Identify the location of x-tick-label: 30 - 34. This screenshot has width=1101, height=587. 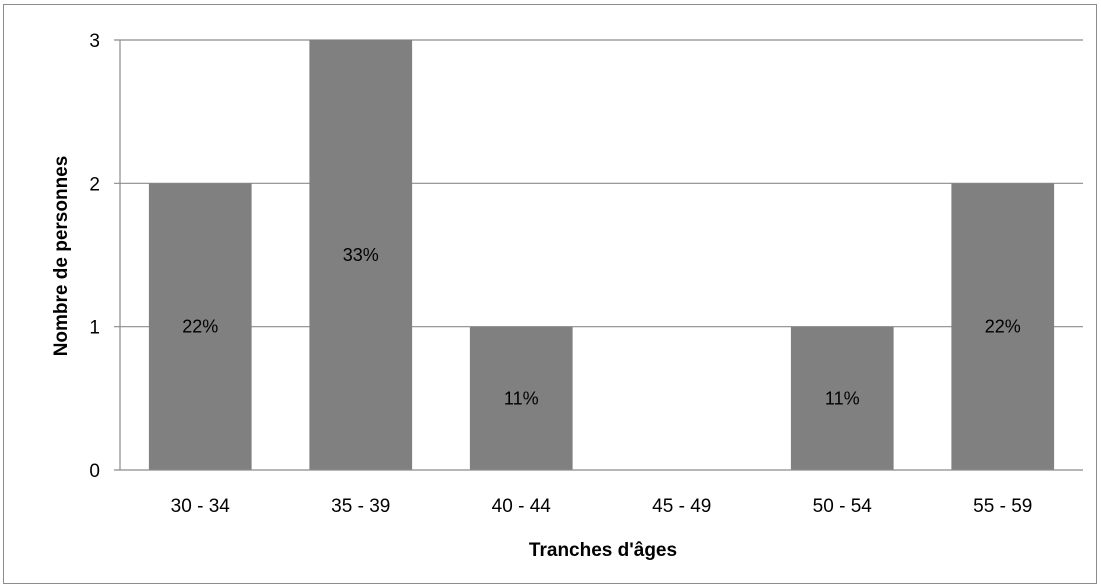
(201, 506).